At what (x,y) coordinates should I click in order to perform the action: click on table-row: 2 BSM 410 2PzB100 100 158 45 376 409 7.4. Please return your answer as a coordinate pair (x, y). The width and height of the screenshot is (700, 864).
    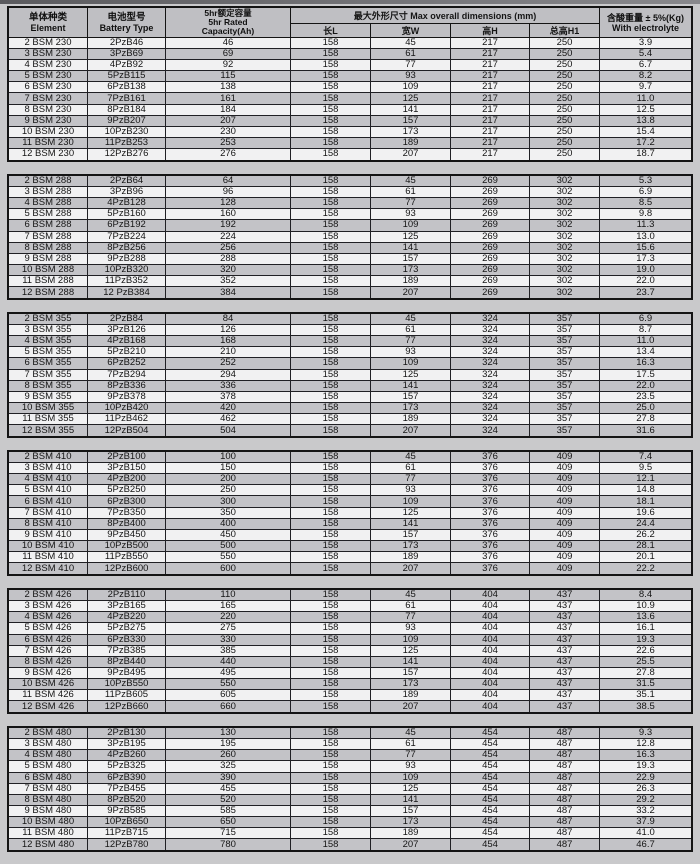
    Looking at the image, I should click on (350, 458).